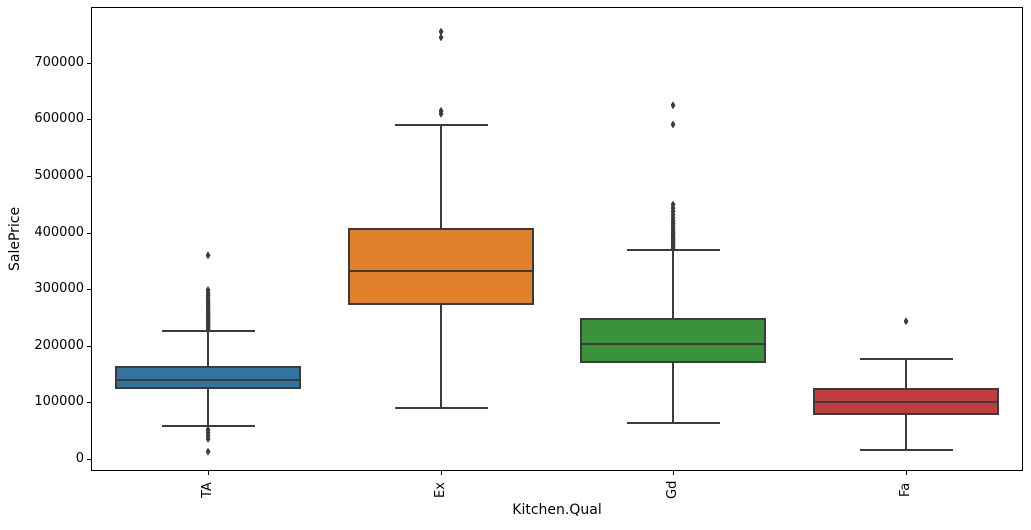  What do you see at coordinates (59, 62) in the screenshot?
I see `y-tick-label: 700000` at bounding box center [59, 62].